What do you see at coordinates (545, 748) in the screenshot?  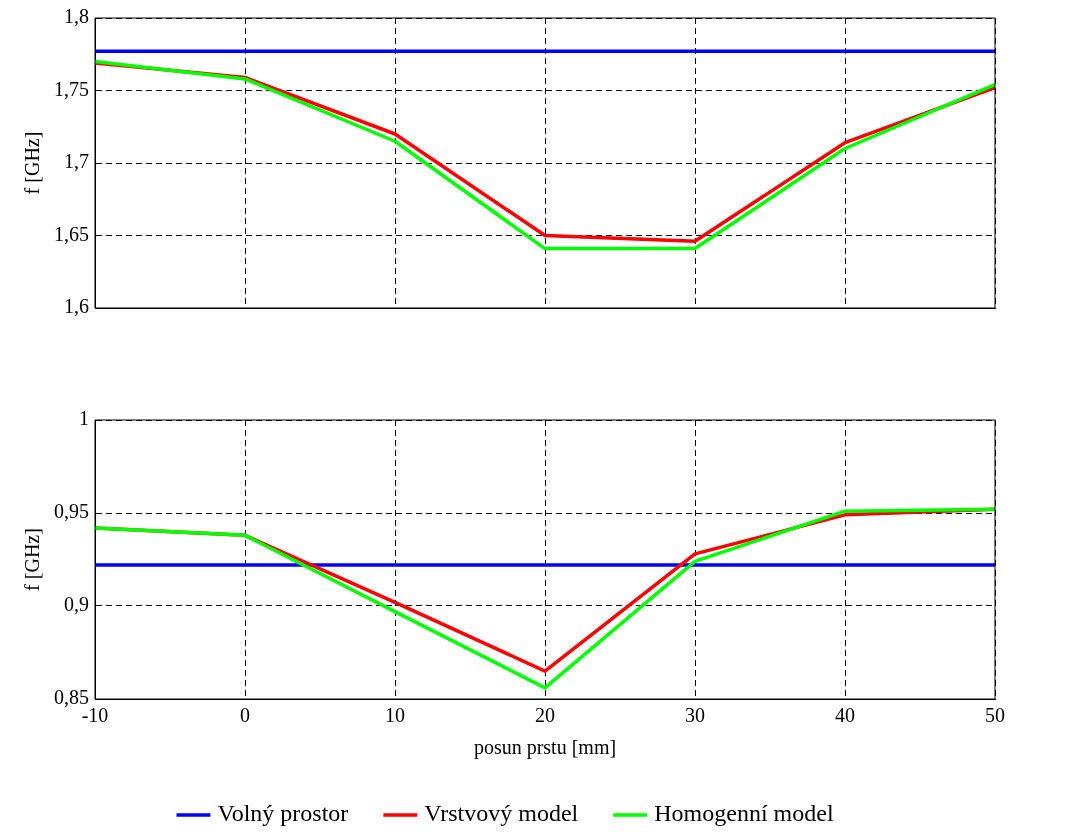 I see `x-axis-title: posun prstu [mm]` at bounding box center [545, 748].